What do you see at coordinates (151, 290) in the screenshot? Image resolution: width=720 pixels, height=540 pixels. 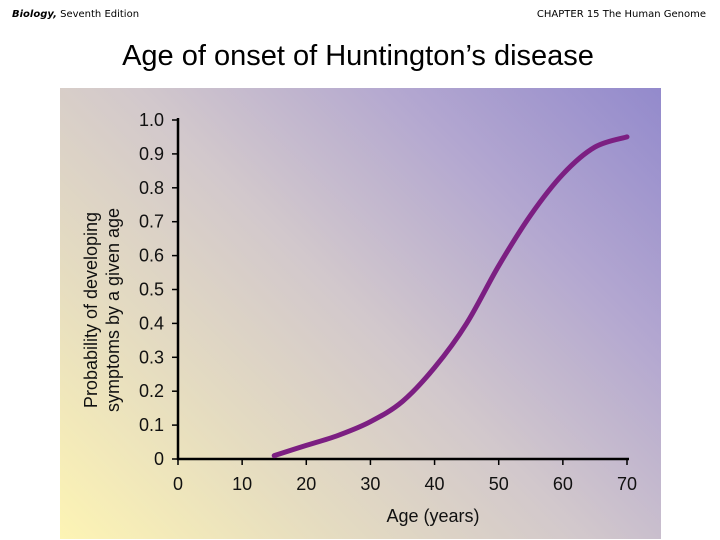 I see `y-tick-label-5: 0.5` at bounding box center [151, 290].